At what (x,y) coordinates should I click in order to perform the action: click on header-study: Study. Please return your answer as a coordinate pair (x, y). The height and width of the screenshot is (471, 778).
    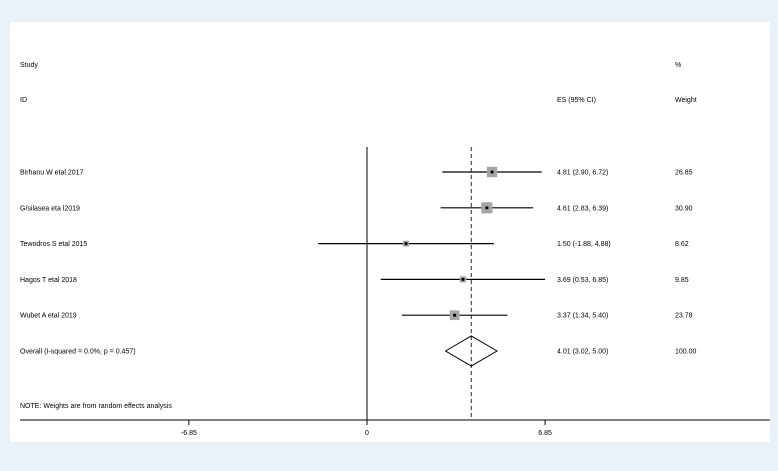
    Looking at the image, I should click on (29, 65).